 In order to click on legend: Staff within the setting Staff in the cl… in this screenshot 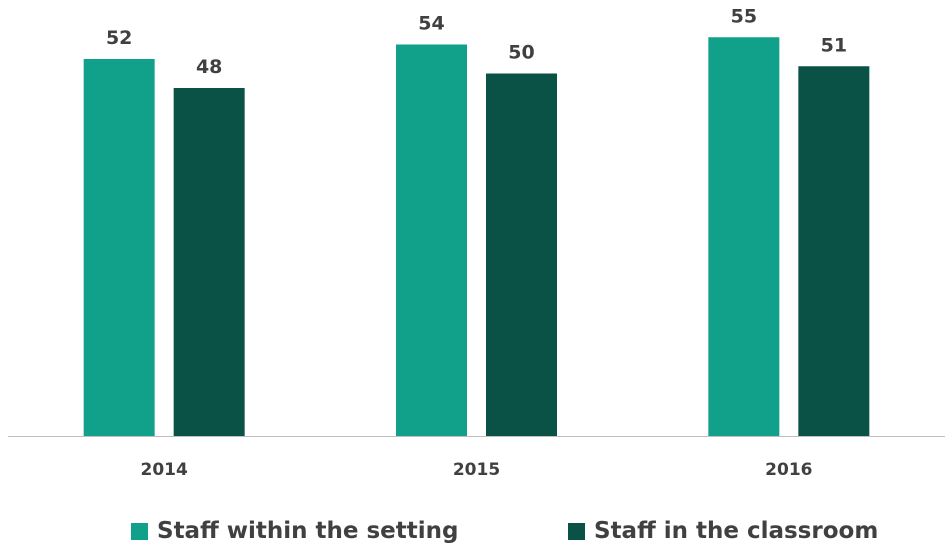, I will do `click(472, 532)`.